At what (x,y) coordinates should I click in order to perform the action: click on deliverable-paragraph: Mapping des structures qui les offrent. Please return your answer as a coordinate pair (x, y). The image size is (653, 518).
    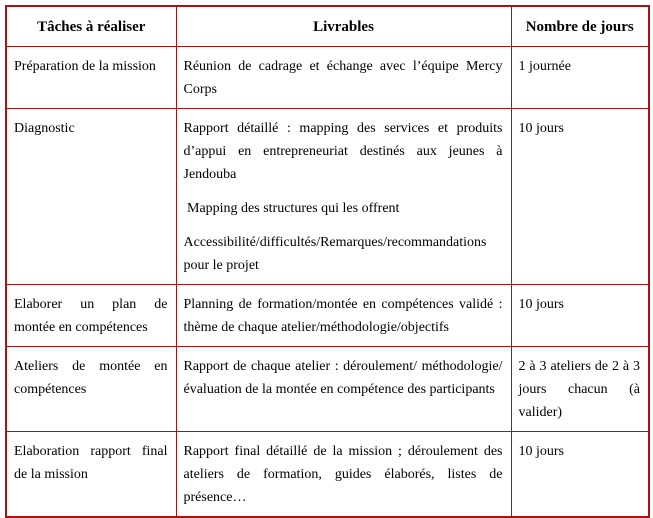
    Looking at the image, I should click on (291, 208).